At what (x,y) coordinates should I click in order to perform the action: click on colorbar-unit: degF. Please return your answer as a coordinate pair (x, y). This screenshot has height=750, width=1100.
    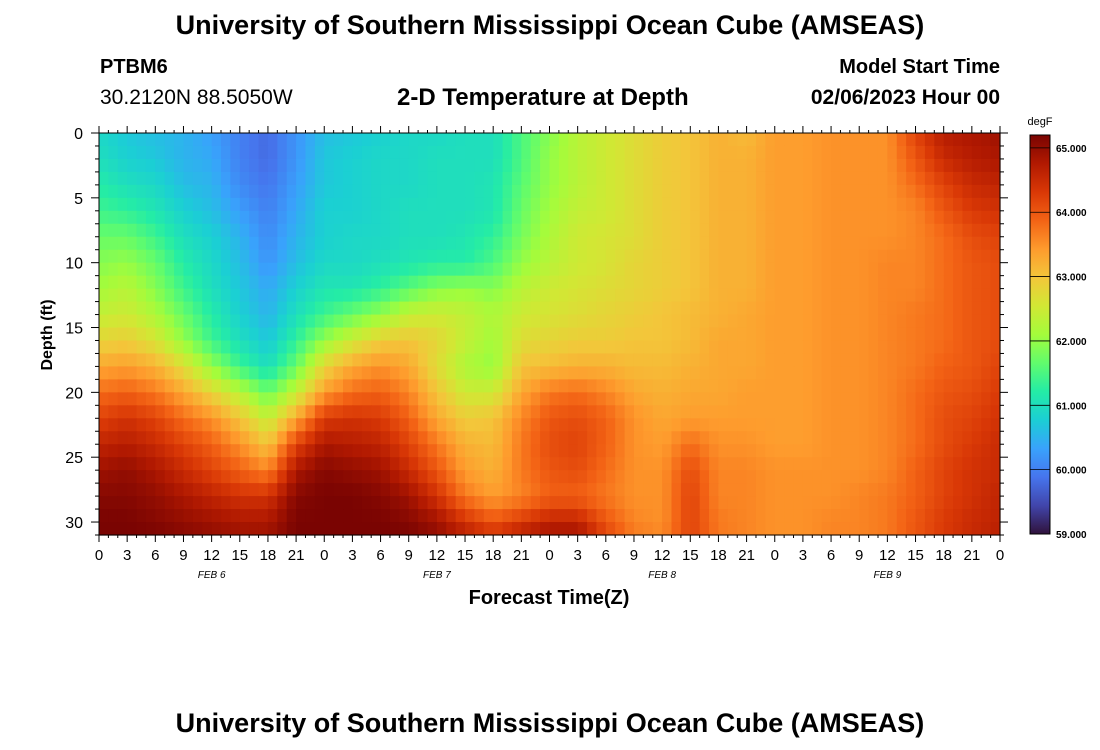
    Looking at the image, I should click on (1039, 122).